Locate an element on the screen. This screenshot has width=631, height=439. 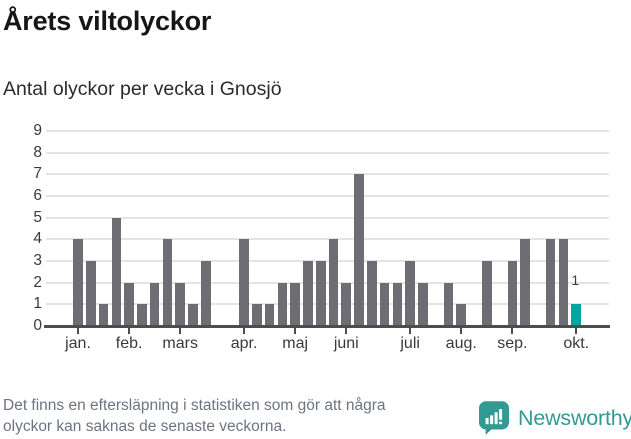
highlight-value-label: 1 is located at coordinates (575, 280).